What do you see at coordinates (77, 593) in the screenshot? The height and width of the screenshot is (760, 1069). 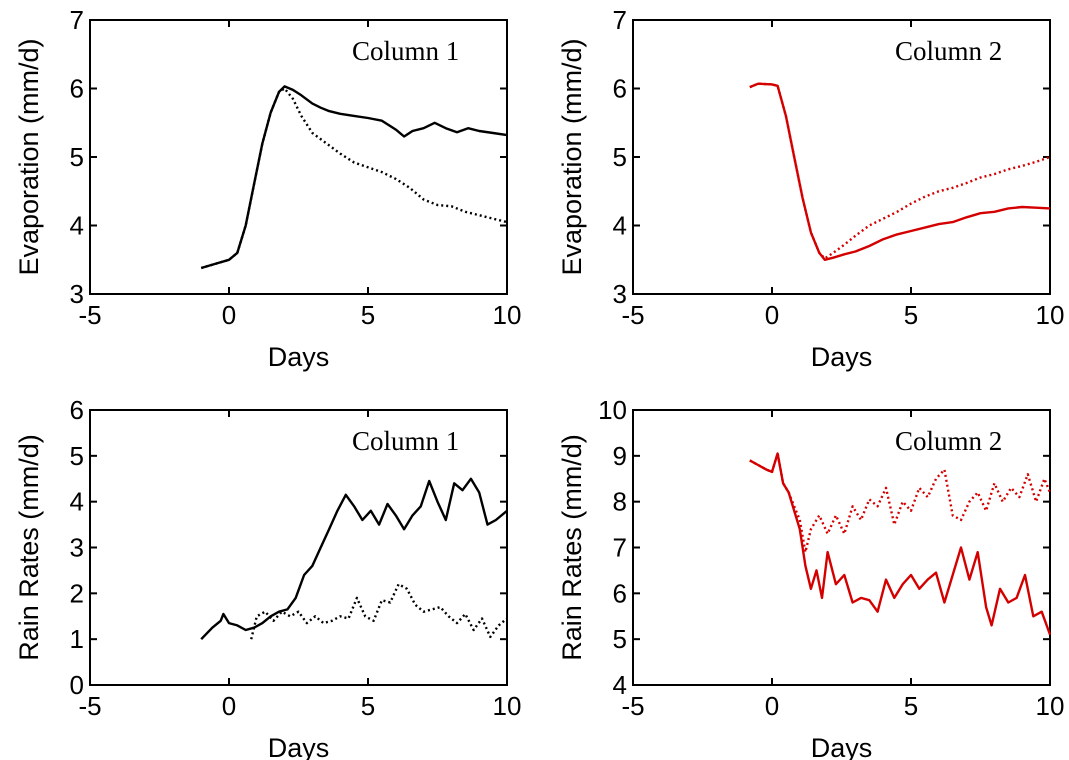 I see `y-tick-label: 2` at bounding box center [77, 593].